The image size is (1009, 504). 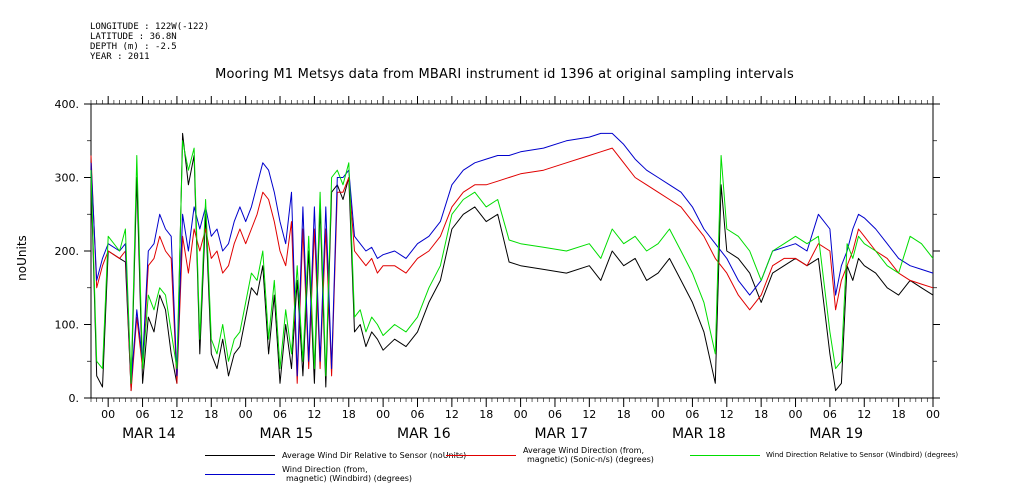 What do you see at coordinates (287, 434) in the screenshot?
I see `x-day-label: MAR 15` at bounding box center [287, 434].